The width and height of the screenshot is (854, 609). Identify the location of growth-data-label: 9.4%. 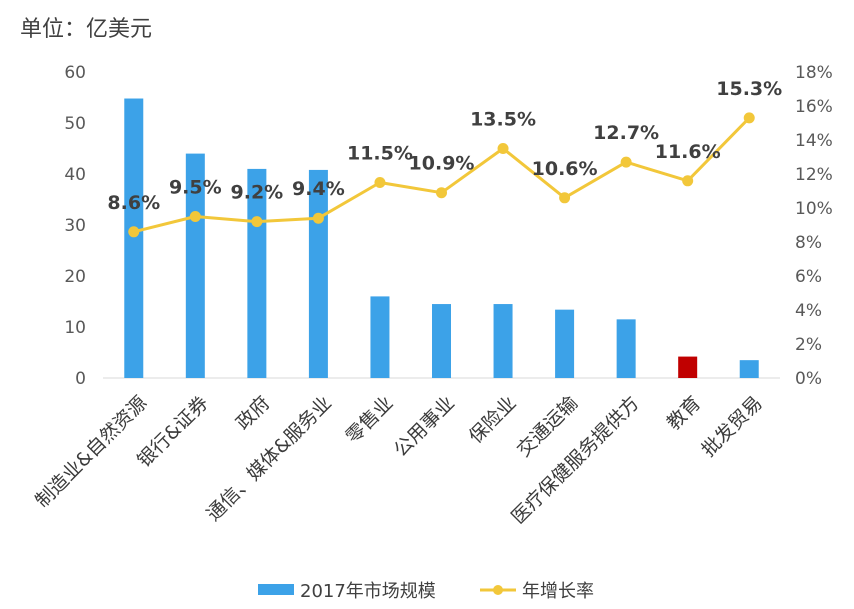
(318, 189).